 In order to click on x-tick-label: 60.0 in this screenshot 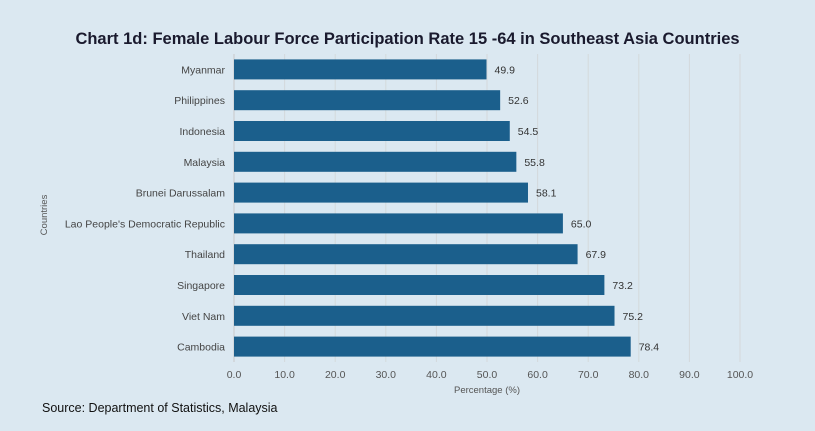, I will do `click(537, 375)`.